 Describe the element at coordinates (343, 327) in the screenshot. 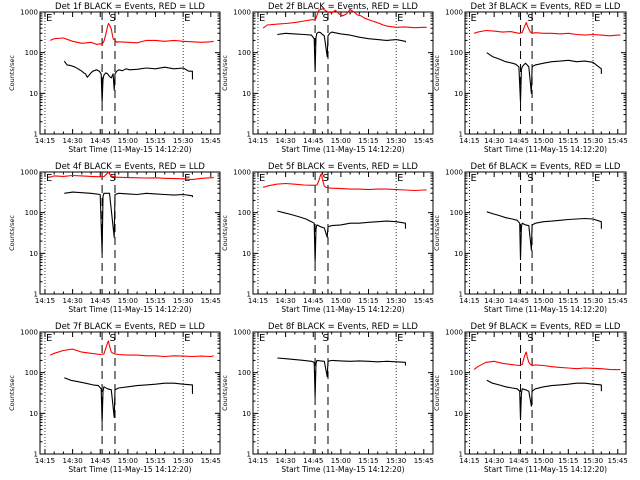

I see `chart-title: Det 8f BLACK = Events, RED = LLD` at that location.